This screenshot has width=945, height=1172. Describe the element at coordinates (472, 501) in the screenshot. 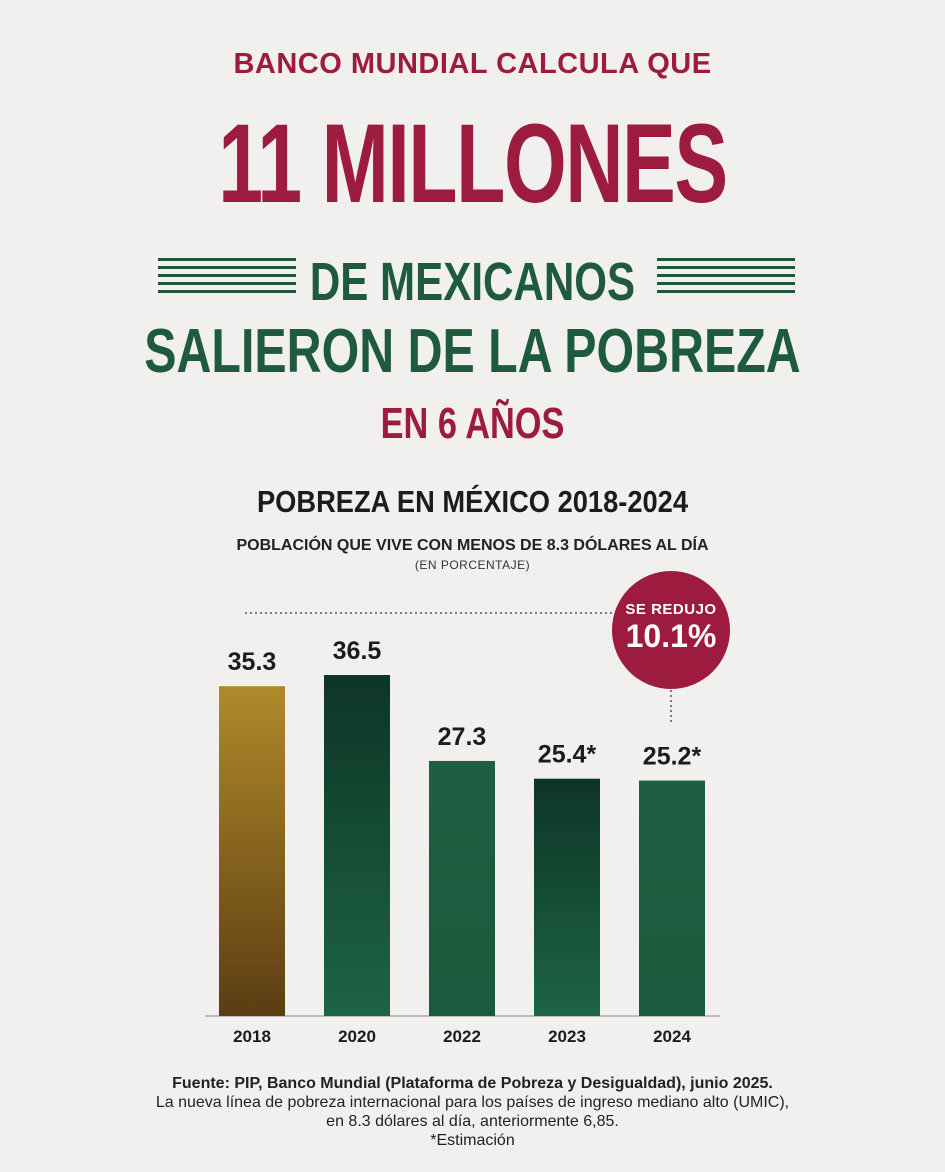

I see `chart-title: POBREZA EN MÉXICO 2018-2024` at that location.